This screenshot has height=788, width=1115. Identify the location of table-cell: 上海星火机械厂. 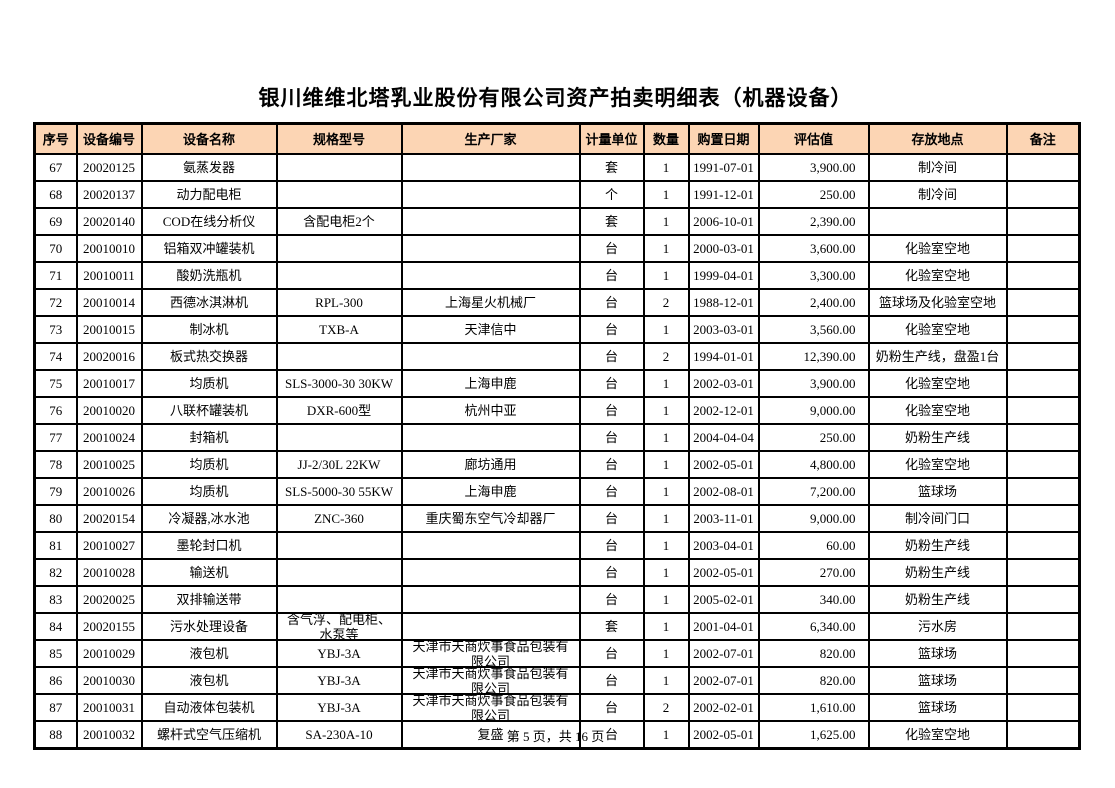
(490, 302).